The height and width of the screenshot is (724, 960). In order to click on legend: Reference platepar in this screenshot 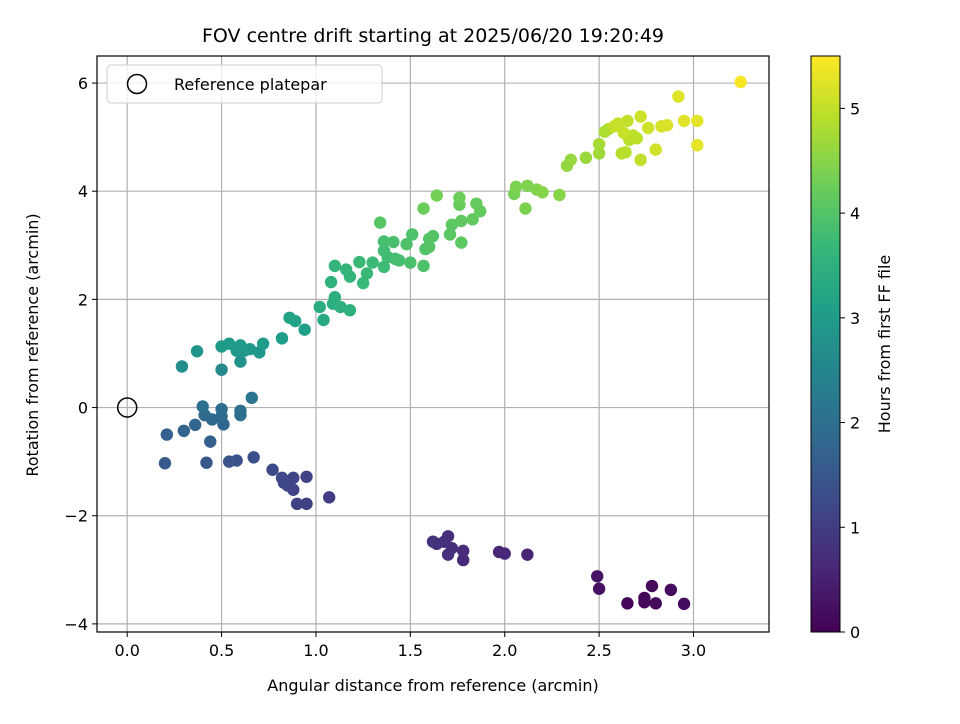, I will do `click(244, 84)`.